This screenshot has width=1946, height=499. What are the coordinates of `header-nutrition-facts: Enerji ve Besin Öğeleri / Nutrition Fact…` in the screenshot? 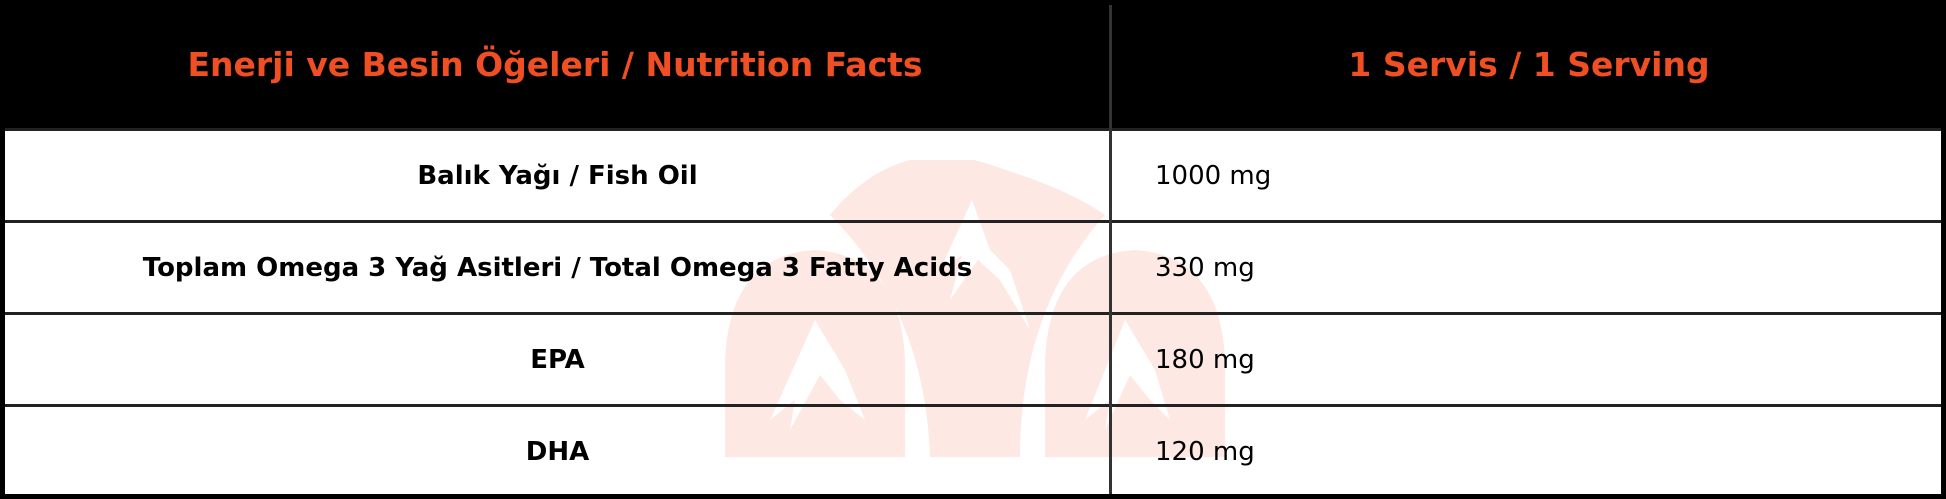 It's located at (555, 64).